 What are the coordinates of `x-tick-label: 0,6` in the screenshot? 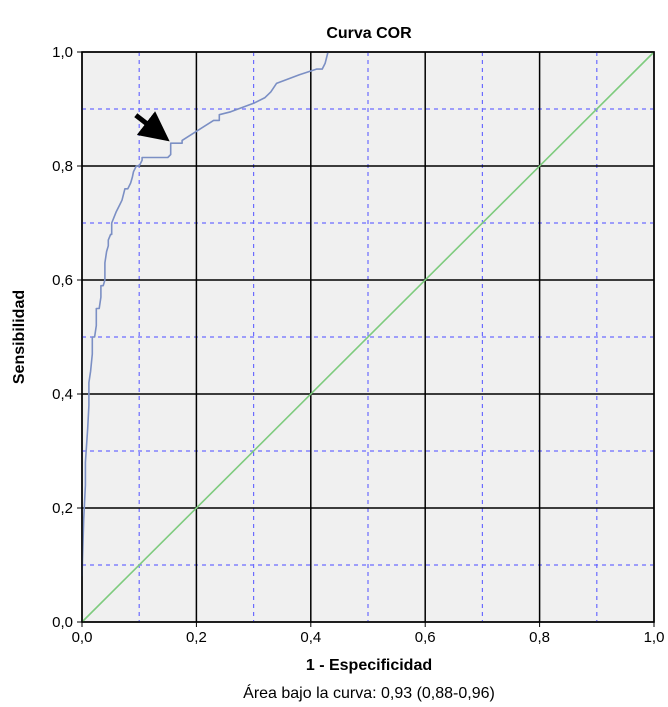 It's located at (425, 637).